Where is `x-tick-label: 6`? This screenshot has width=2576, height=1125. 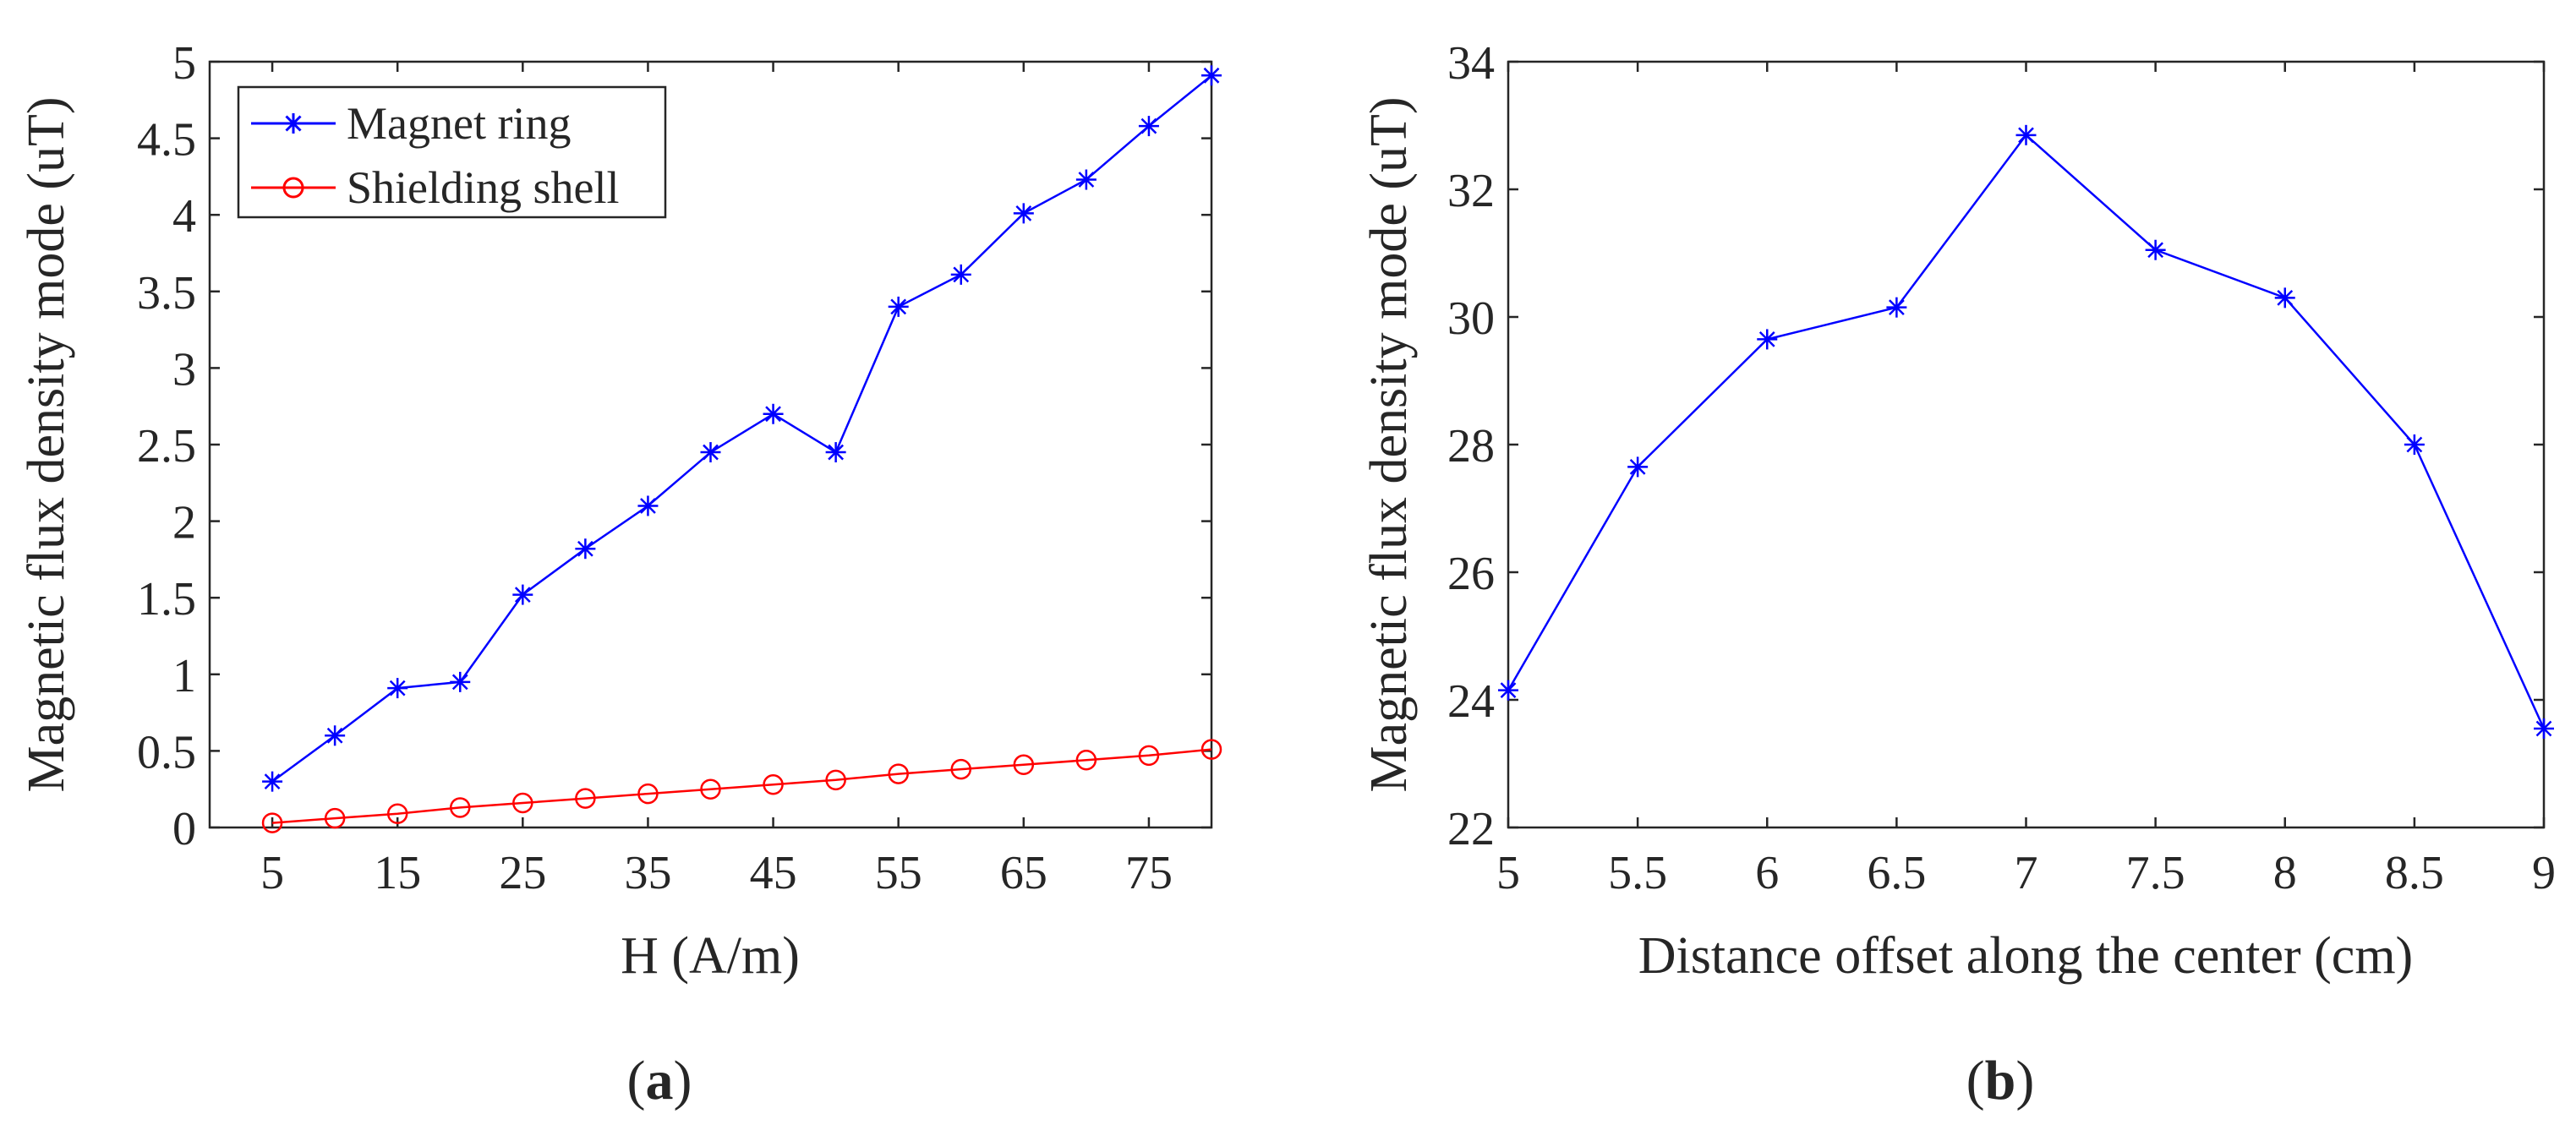
x-tick-label: 6 is located at coordinates (1767, 873).